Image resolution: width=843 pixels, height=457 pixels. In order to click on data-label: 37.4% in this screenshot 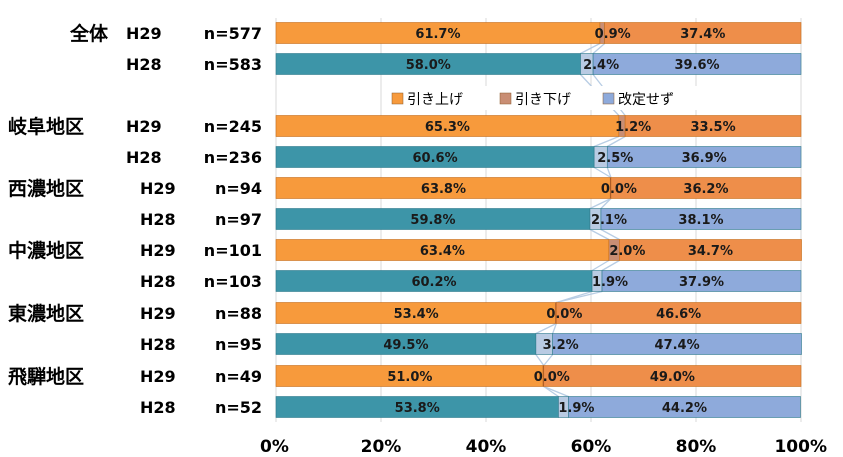, I will do `click(702, 34)`.